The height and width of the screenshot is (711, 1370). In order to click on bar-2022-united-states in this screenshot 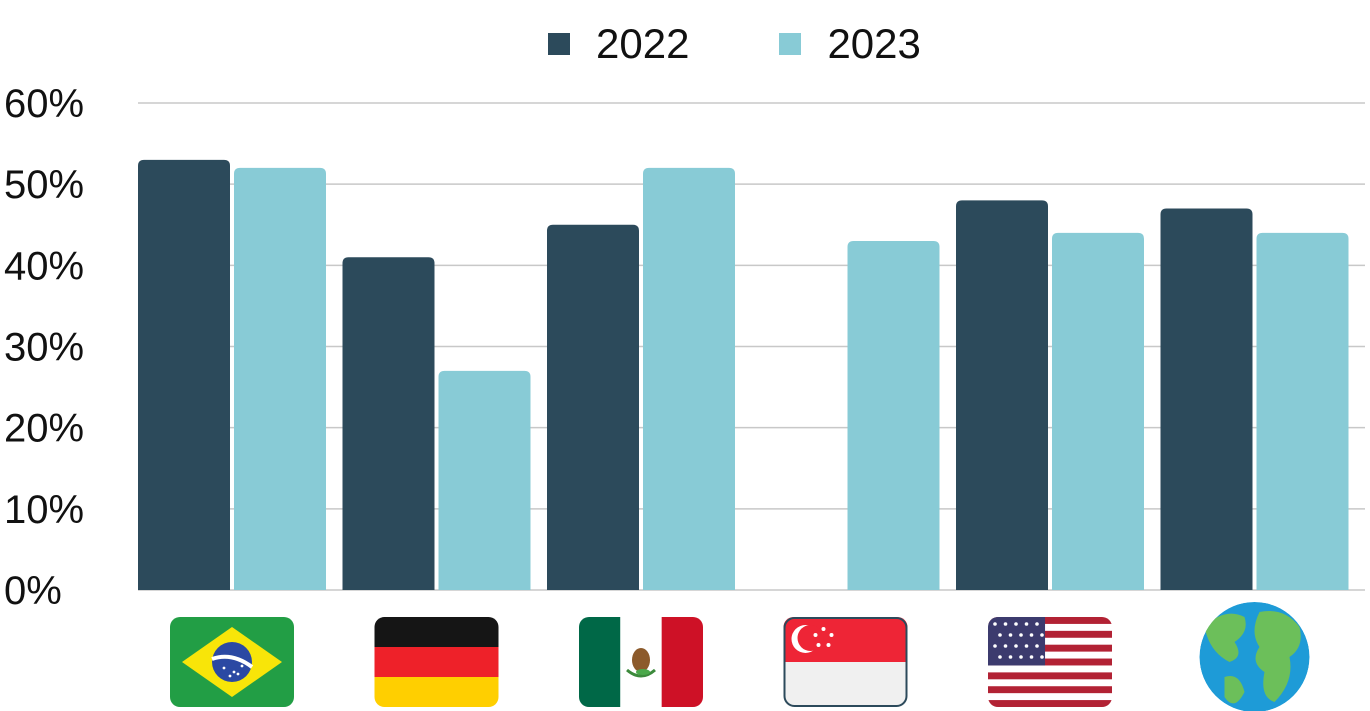, I will do `click(1002, 395)`.